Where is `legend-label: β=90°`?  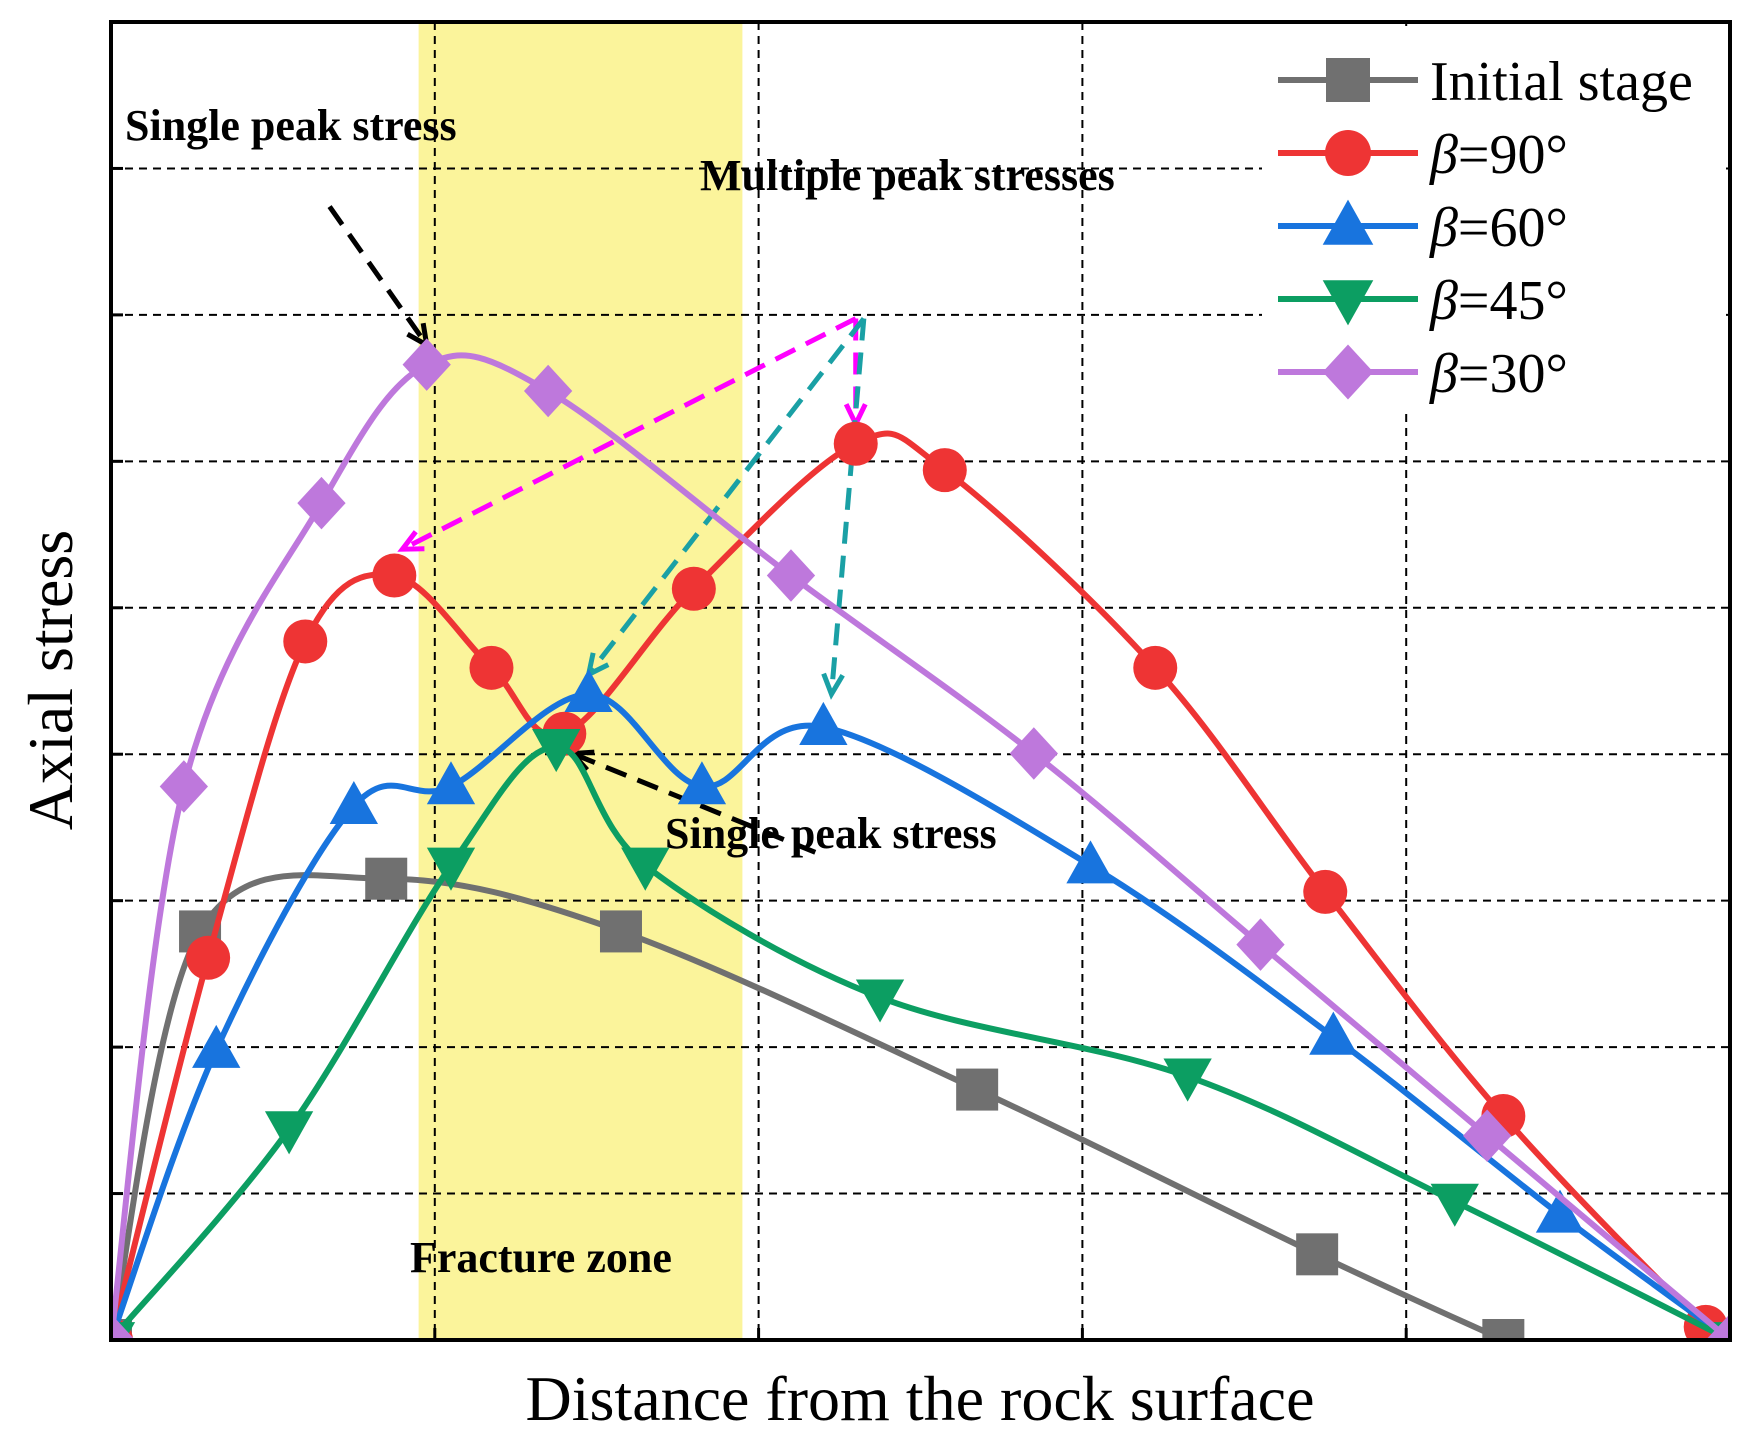
legend-label: β=90° is located at coordinates (1498, 155).